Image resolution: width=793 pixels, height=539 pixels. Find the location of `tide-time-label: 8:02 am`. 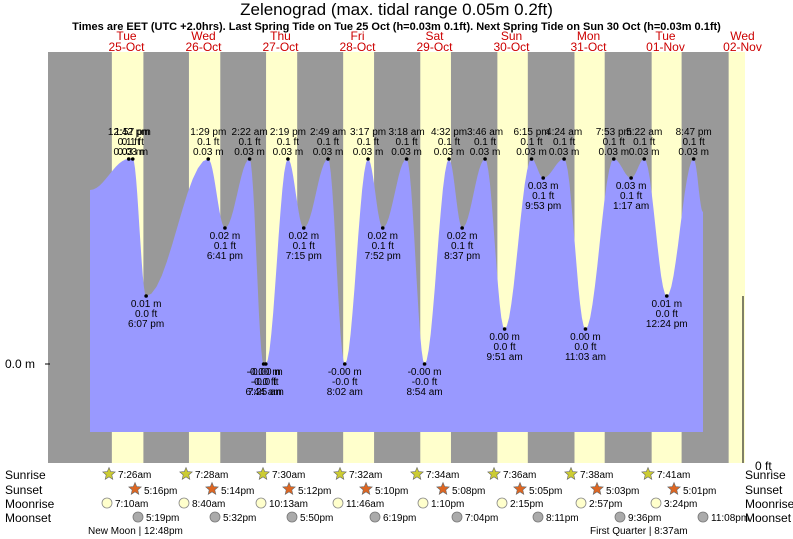

tide-time-label: 8:02 am is located at coordinates (345, 392).